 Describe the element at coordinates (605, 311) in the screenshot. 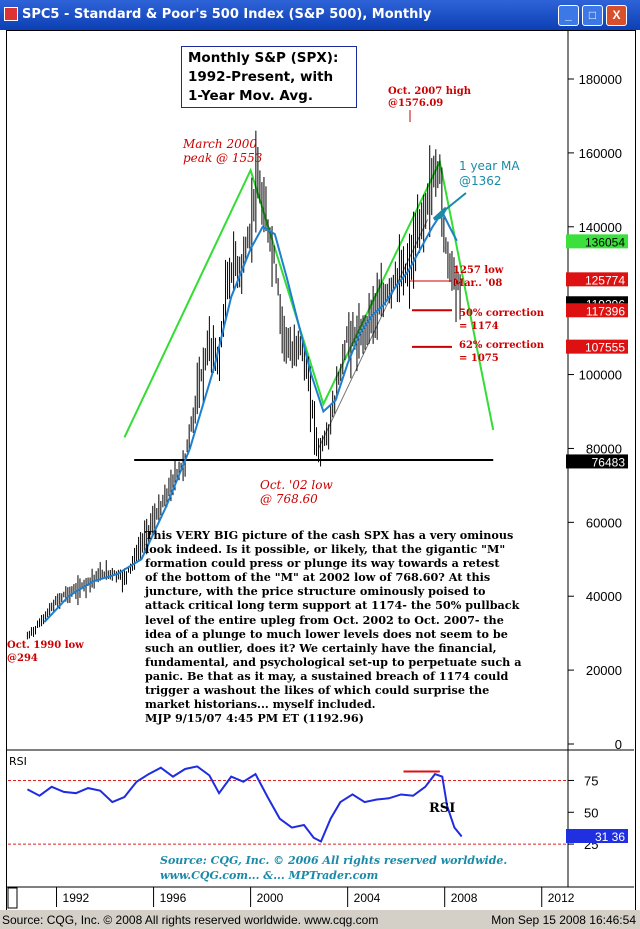

I see `axis-tag-label: 117396` at that location.